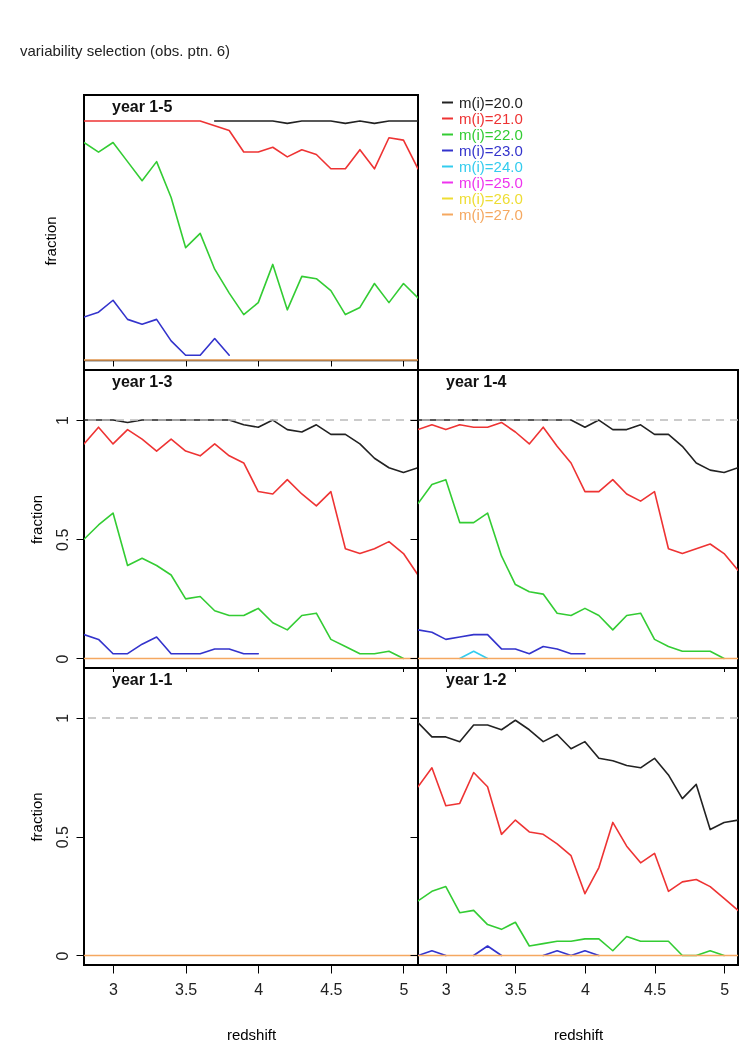  What do you see at coordinates (125, 50) in the screenshot?
I see `chart-title: variability selection (obs. ptn. 6)` at bounding box center [125, 50].